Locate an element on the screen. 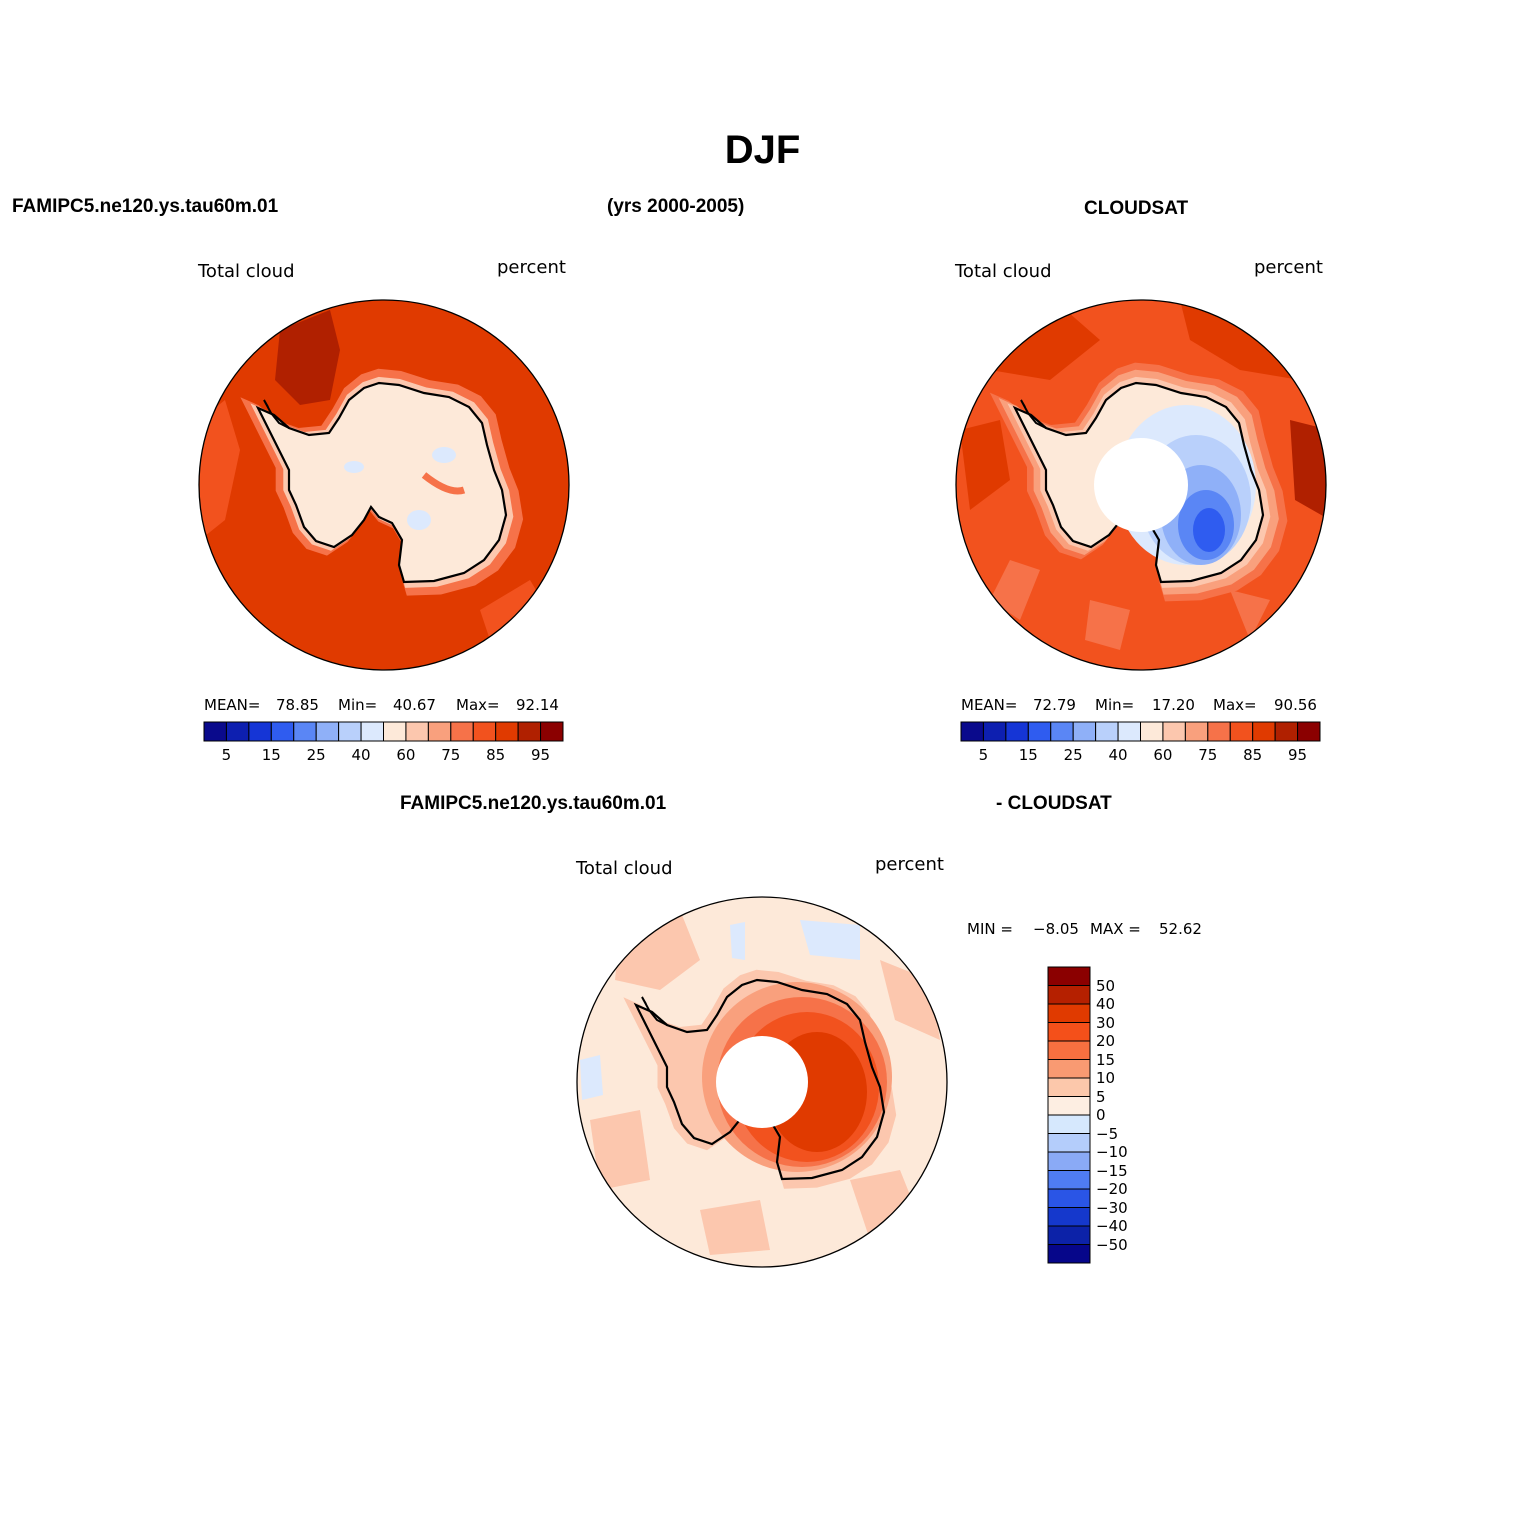  panel2-mean-label: MEAN= is located at coordinates (989, 705).